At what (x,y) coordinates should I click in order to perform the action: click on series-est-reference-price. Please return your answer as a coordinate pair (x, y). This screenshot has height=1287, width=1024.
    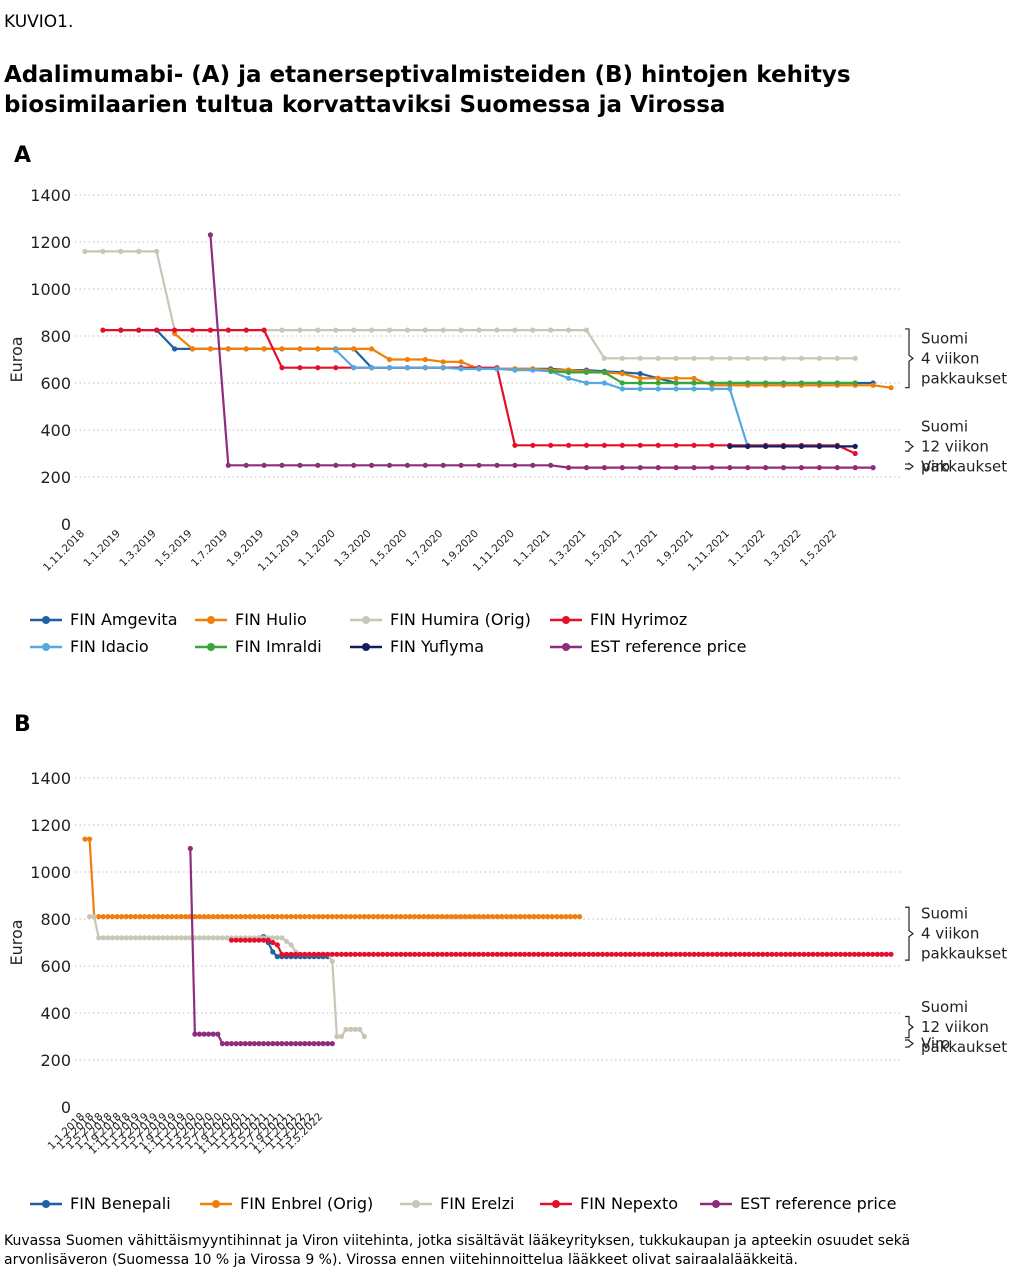
    Looking at the image, I should click on (261, 946).